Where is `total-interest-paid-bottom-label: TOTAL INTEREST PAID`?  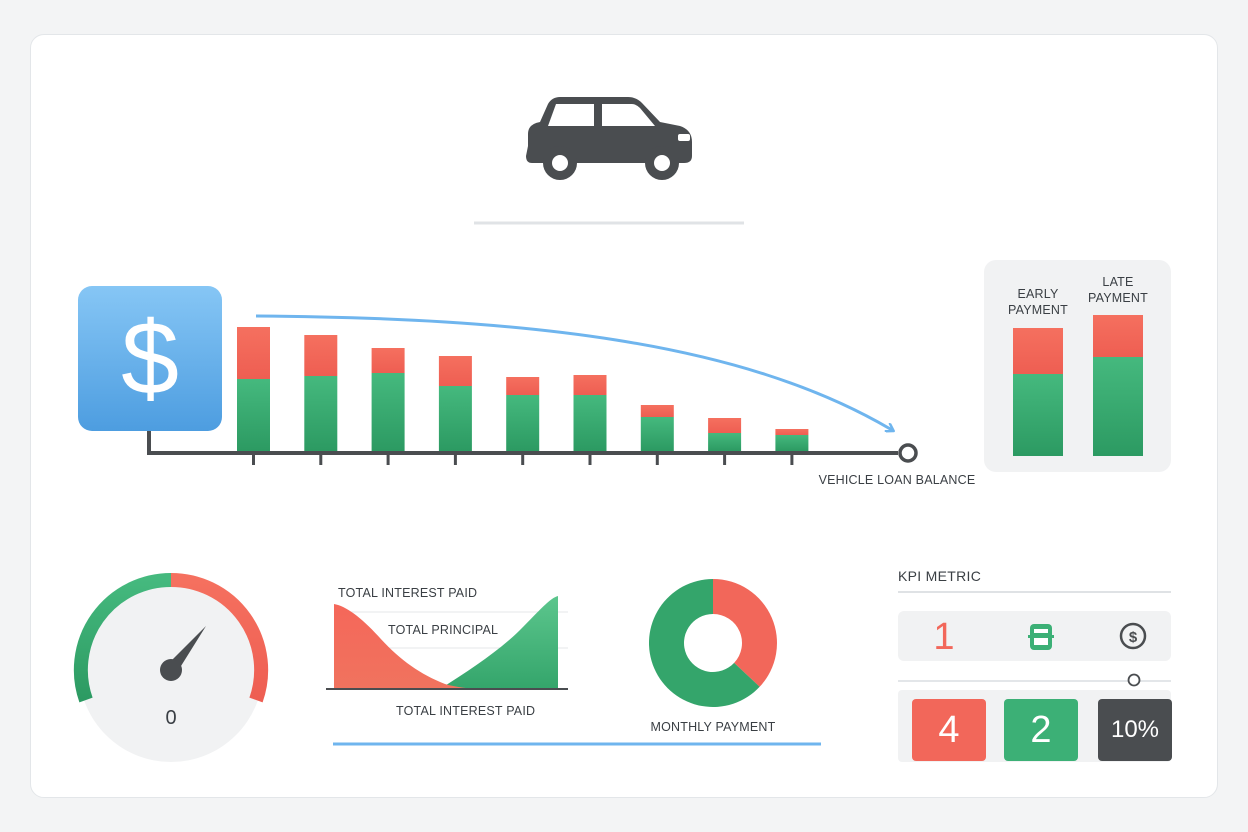 total-interest-paid-bottom-label: TOTAL INTEREST PAID is located at coordinates (465, 711).